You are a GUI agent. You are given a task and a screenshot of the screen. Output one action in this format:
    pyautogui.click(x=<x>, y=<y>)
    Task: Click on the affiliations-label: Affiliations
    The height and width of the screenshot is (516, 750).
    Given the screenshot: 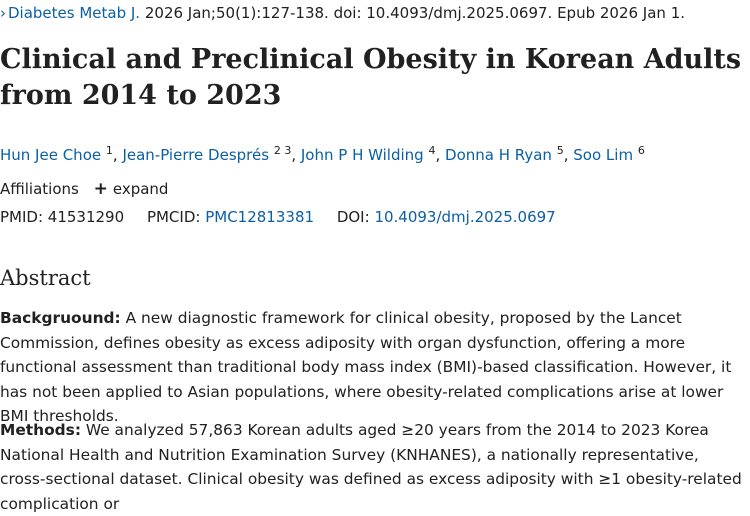 What is the action you would take?
    pyautogui.click(x=39, y=189)
    